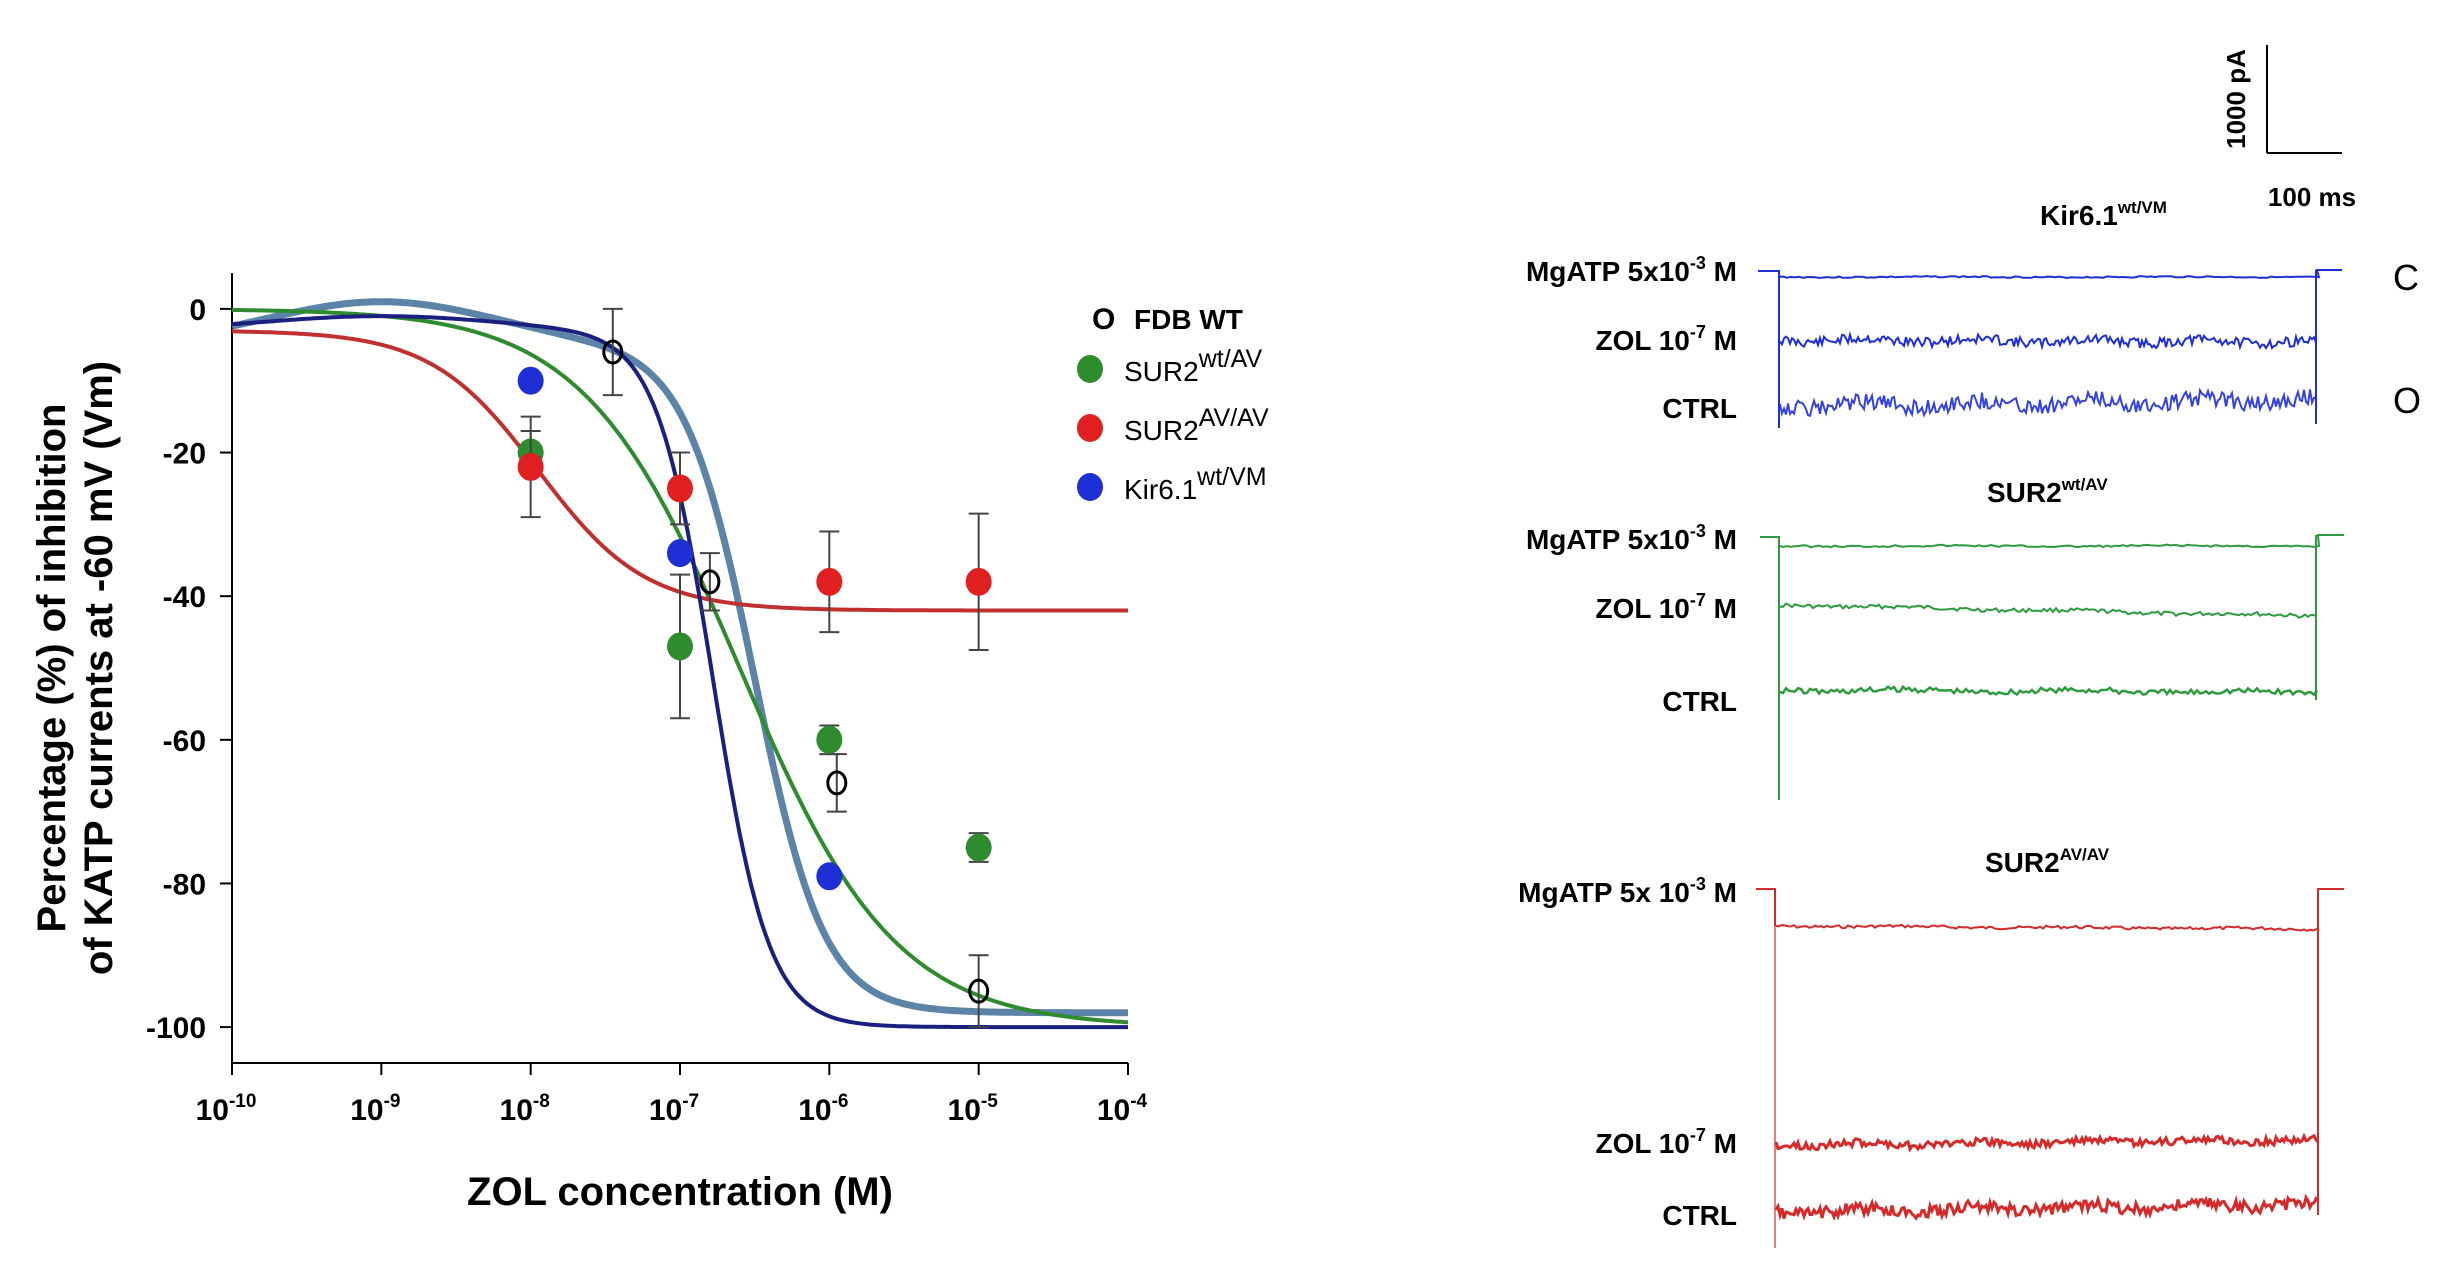  I want to click on x-tick-label: 10⁻⁹, so click(375, 1109).